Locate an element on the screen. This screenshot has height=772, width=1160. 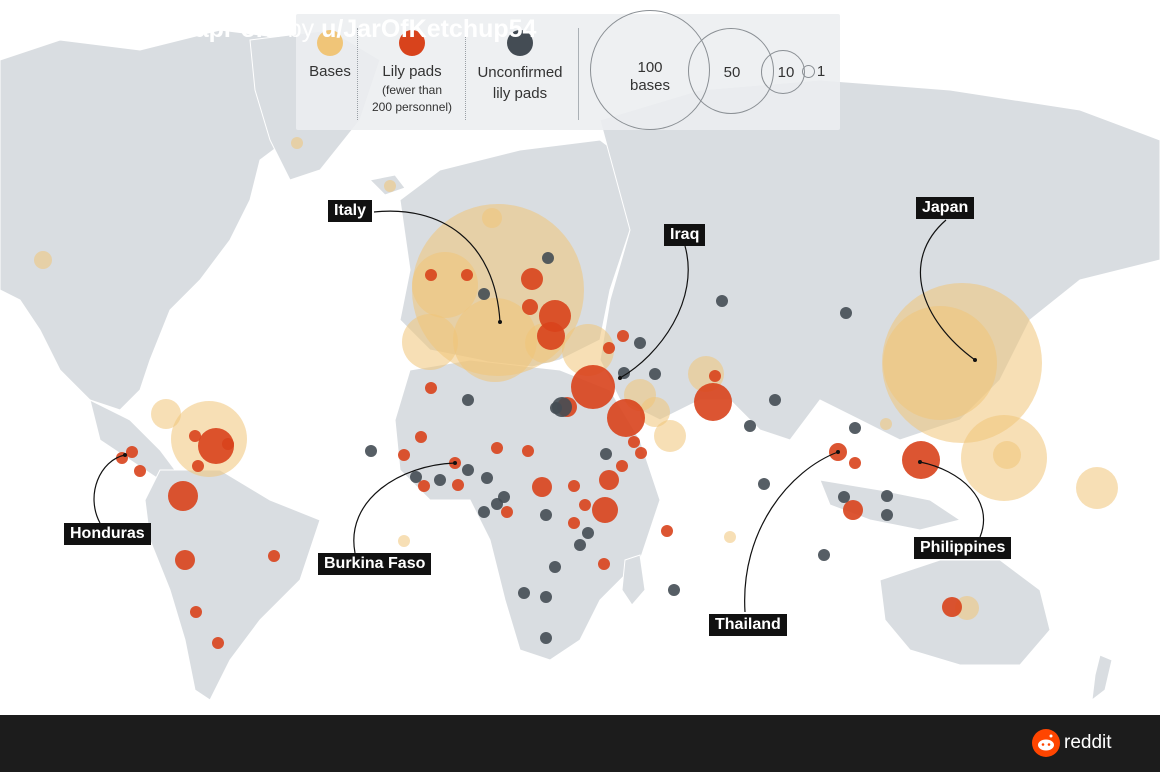
legend-bases: Bases is located at coordinates (330, 56).